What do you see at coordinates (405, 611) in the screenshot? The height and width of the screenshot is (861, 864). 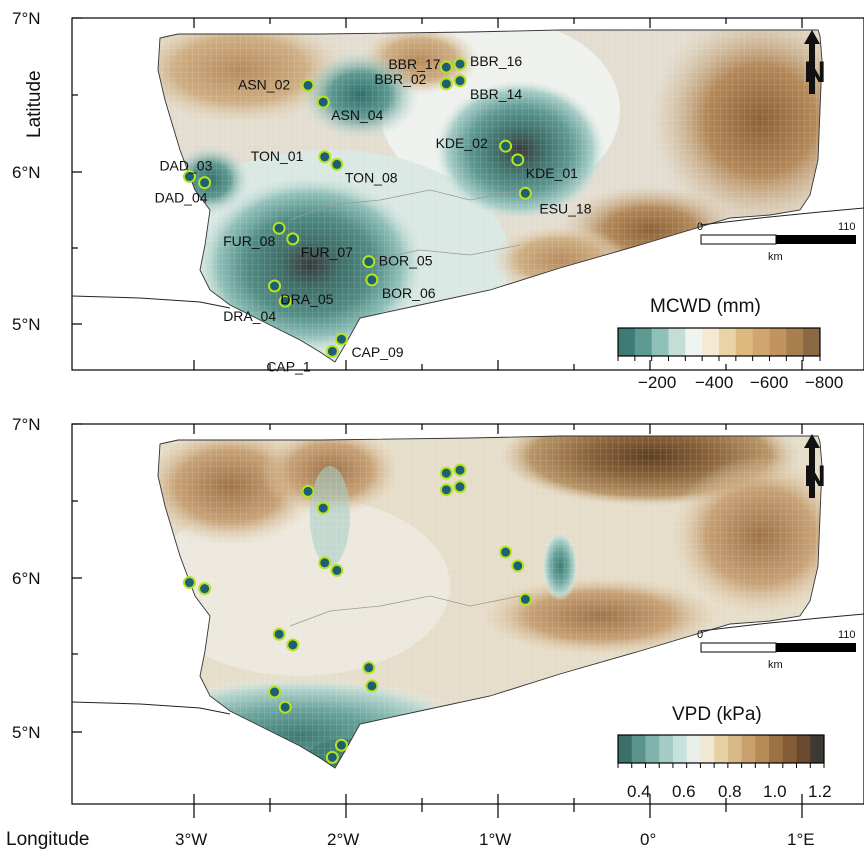 I see `bottom-region-boundary` at bounding box center [405, 611].